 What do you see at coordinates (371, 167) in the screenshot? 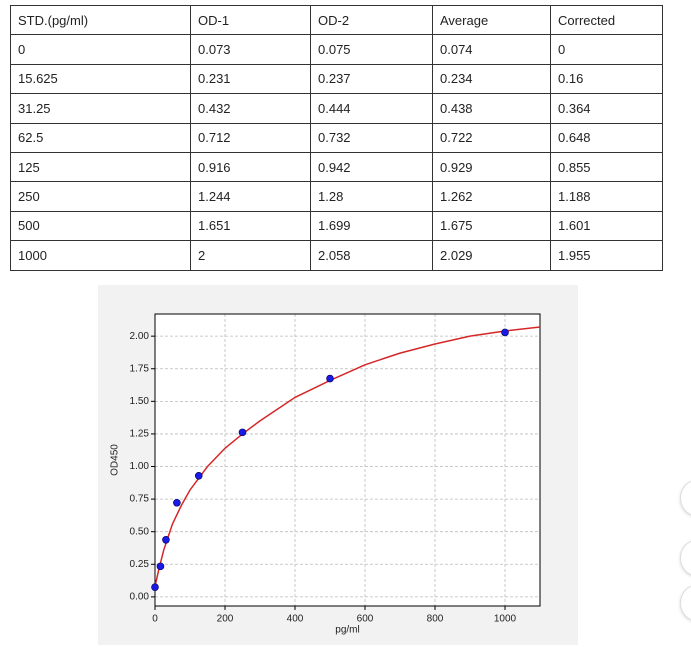
I see `table-cell: 0.942` at bounding box center [371, 167].